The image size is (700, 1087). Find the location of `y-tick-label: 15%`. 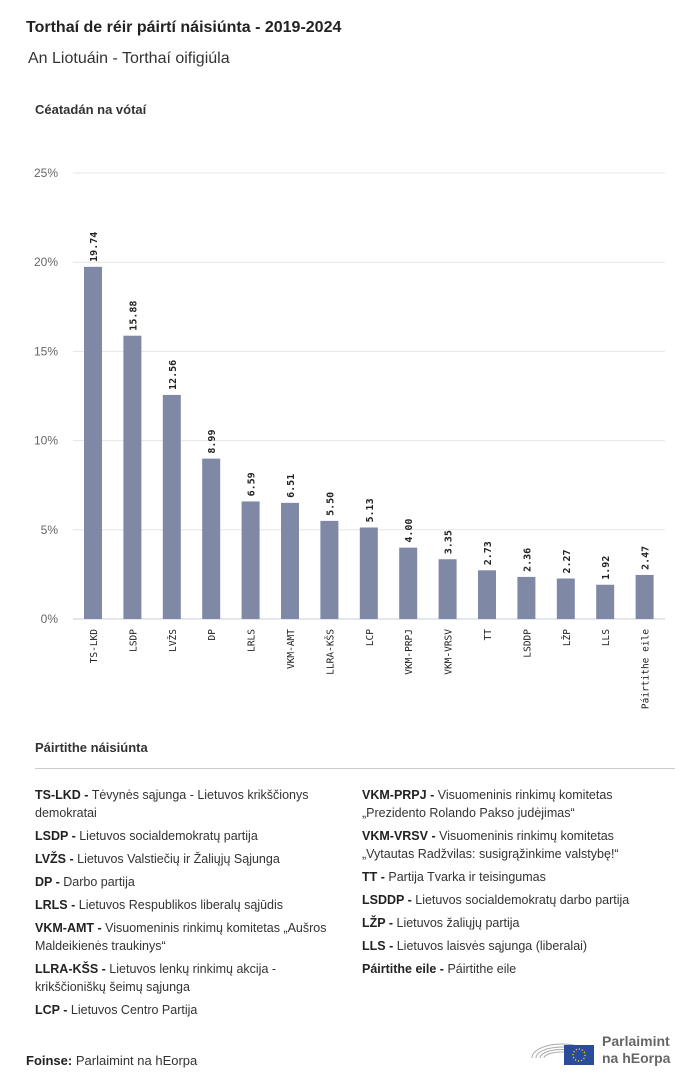

y-tick-label: 15% is located at coordinates (46, 351).